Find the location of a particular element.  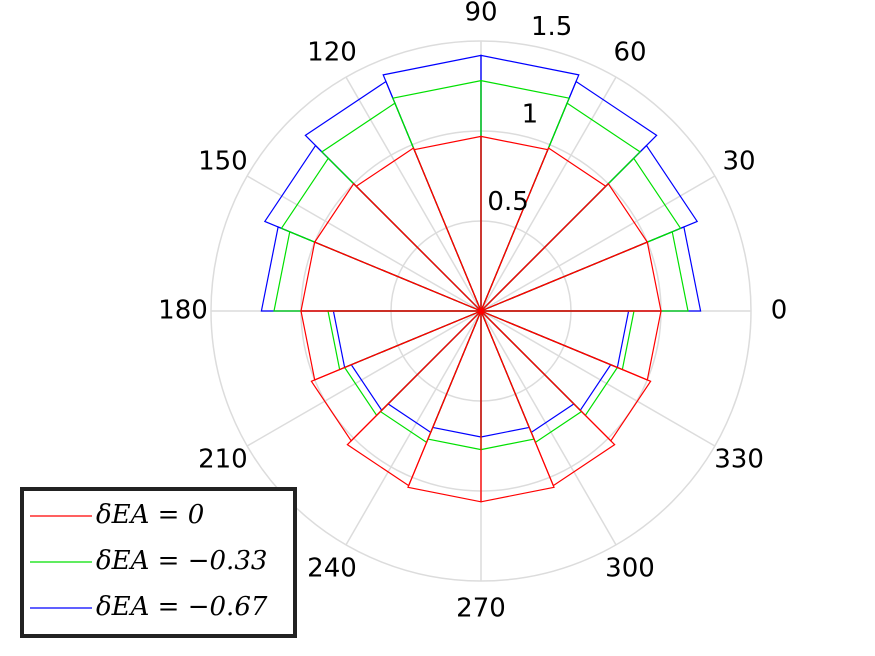

theta-tick-label: 60 is located at coordinates (629, 52).